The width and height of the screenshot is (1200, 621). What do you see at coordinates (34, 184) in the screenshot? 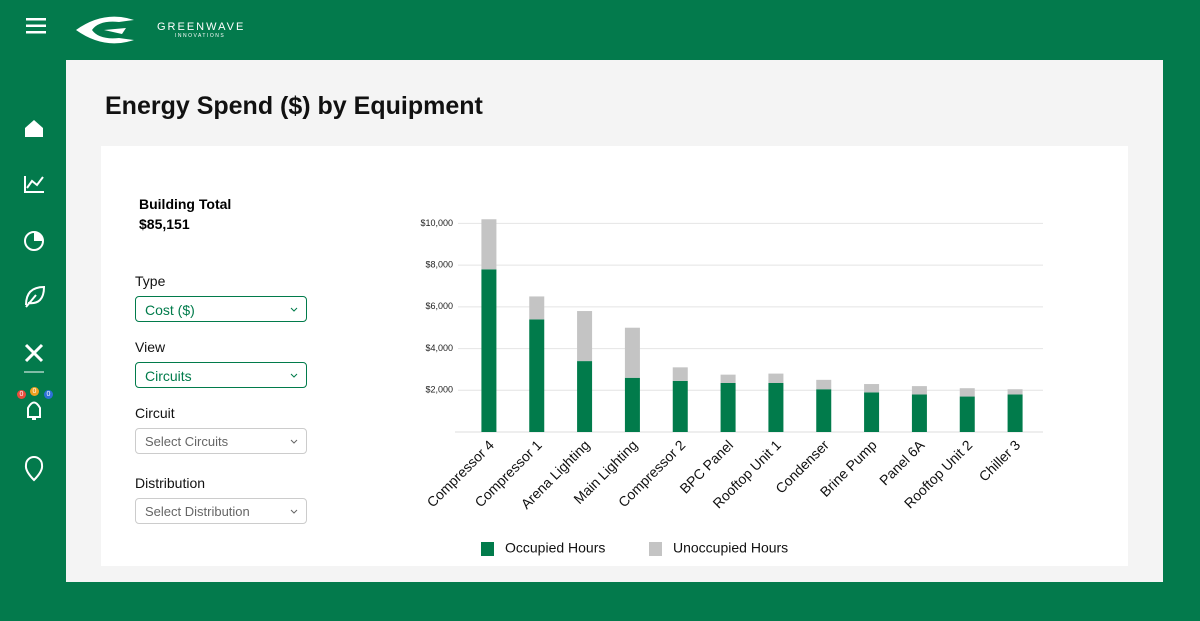
I see `trend-icon` at bounding box center [34, 184].